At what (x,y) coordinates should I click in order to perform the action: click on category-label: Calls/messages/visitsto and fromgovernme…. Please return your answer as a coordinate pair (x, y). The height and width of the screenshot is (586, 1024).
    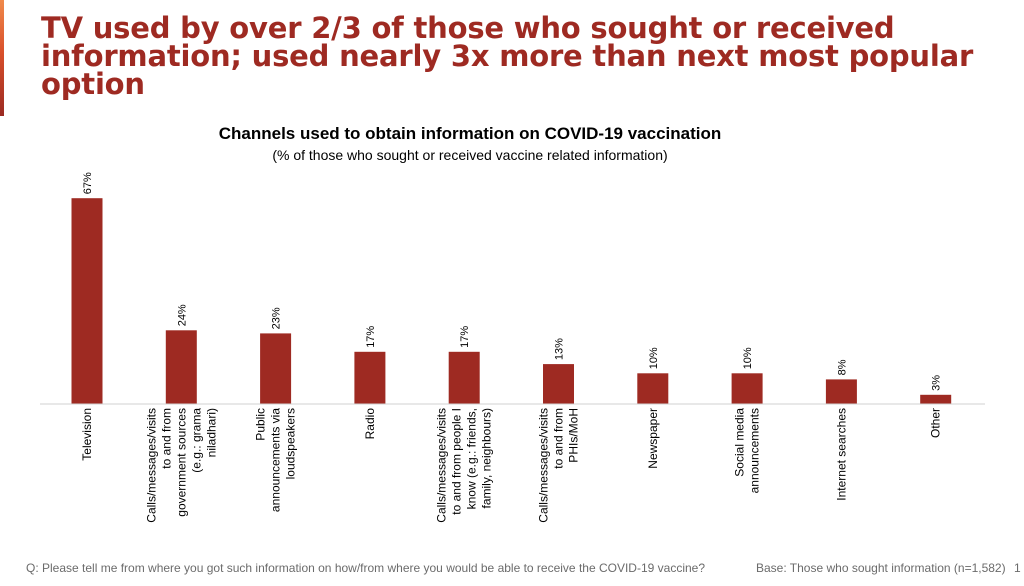
    Looking at the image, I should click on (181, 465).